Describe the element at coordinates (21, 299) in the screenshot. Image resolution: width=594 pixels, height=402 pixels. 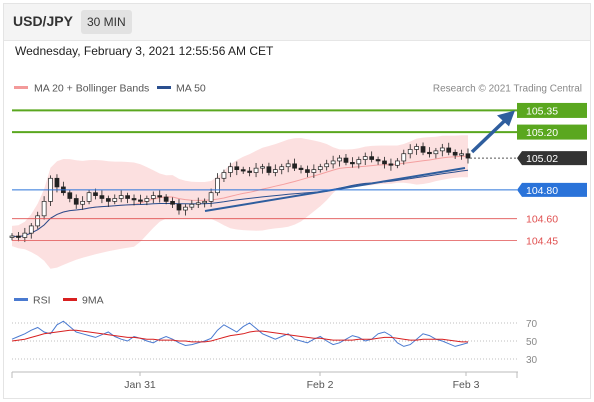
I see `rsi-legend-swatch` at that location.